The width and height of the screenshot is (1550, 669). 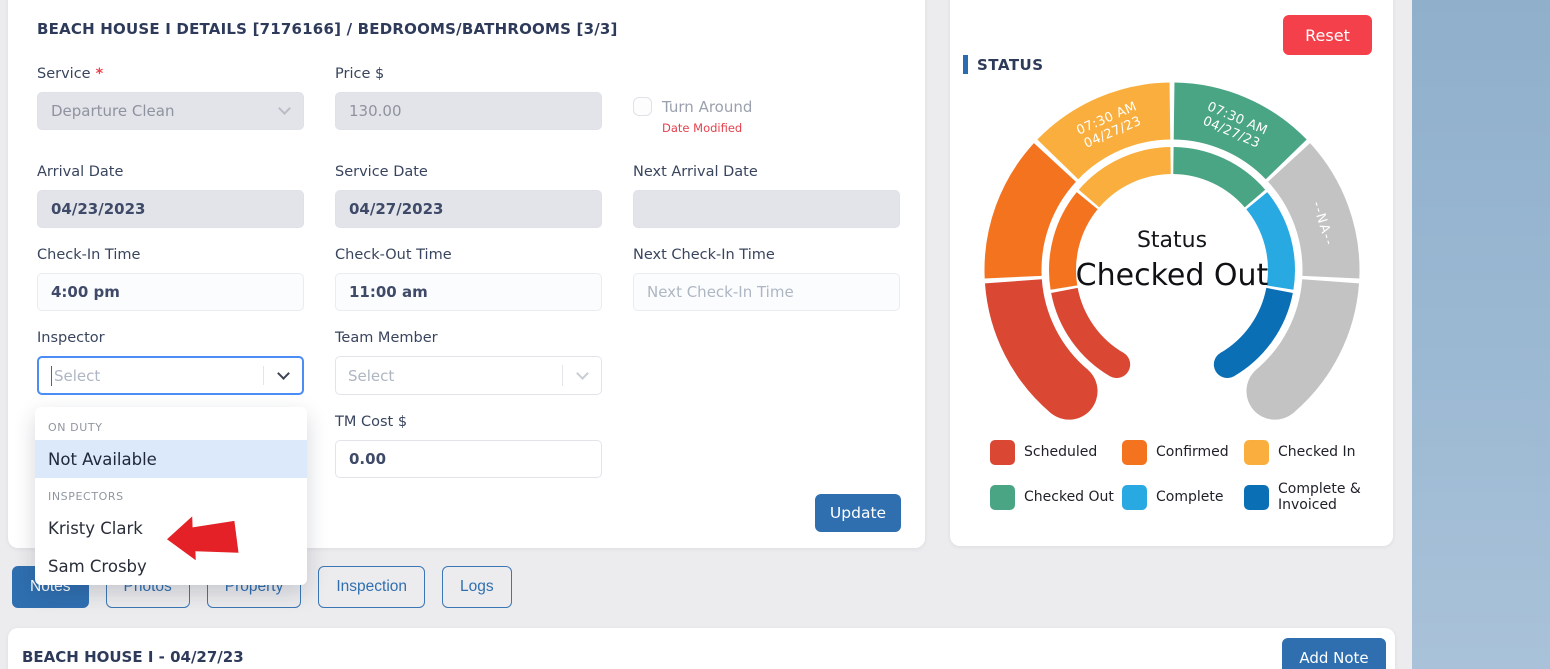 What do you see at coordinates (51, 375) in the screenshot?
I see `text-cursor` at bounding box center [51, 375].